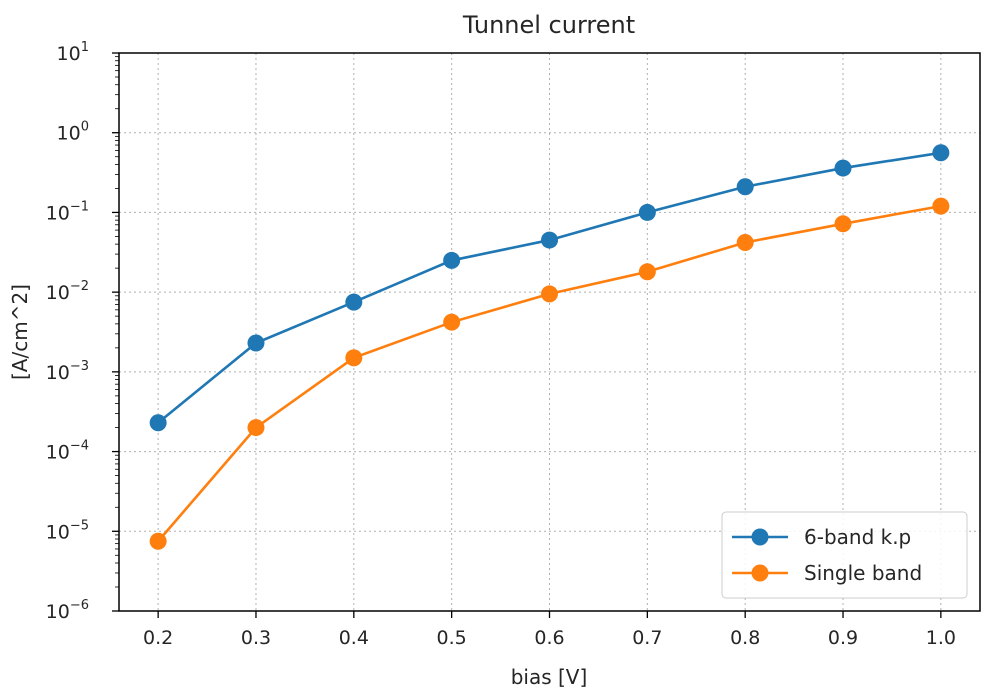 The width and height of the screenshot is (997, 697). I want to click on chart-title: Tunnel current, so click(548, 25).